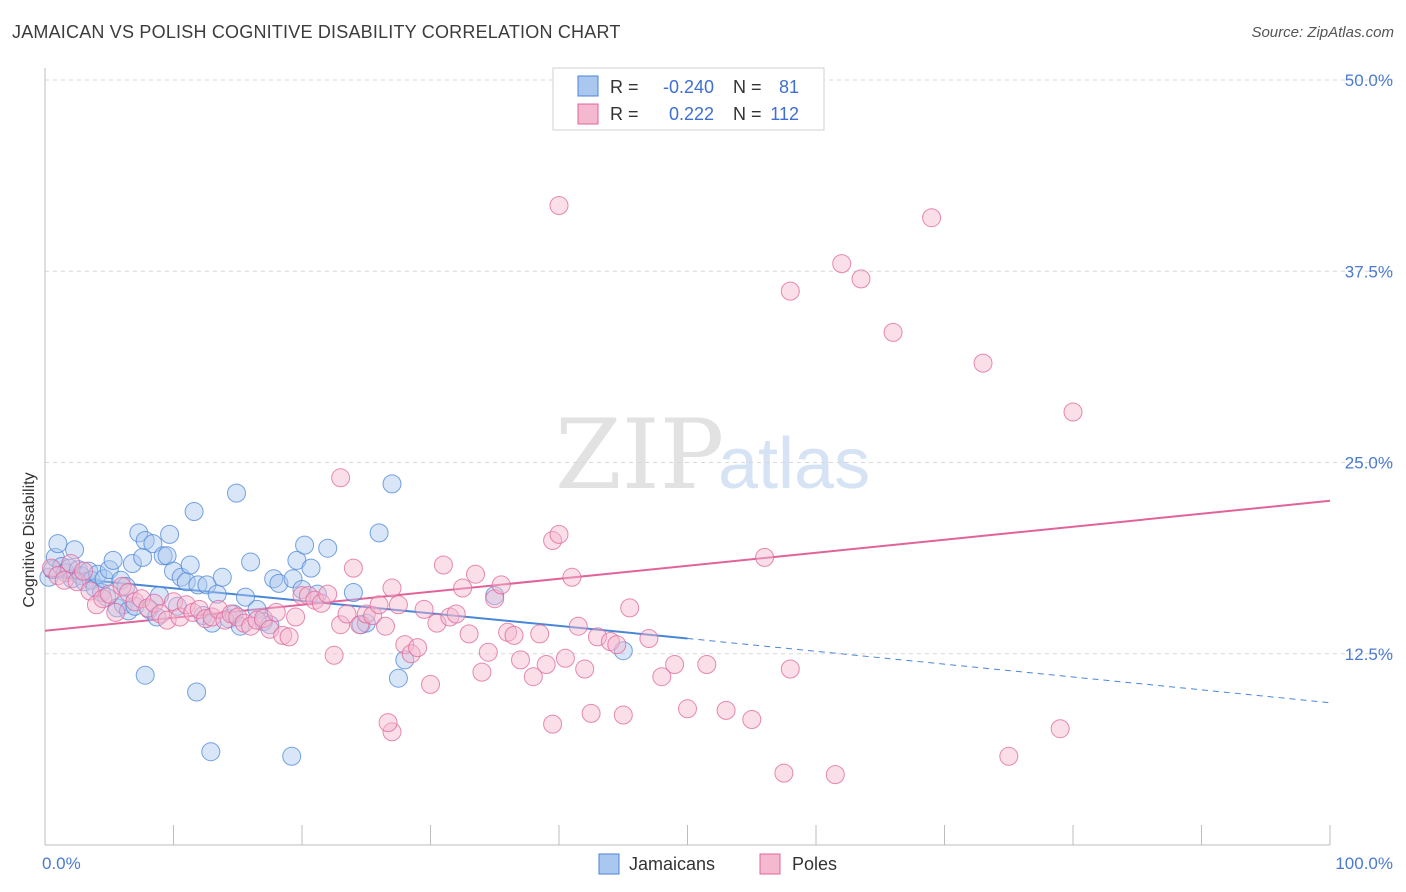 The width and height of the screenshot is (1406, 892). I want to click on legend-r-value-1: 0.222, so click(691, 114).